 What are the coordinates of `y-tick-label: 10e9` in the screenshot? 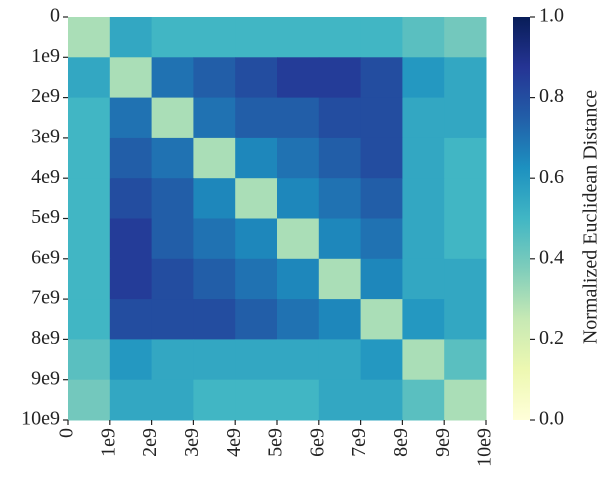 It's located at (40, 419).